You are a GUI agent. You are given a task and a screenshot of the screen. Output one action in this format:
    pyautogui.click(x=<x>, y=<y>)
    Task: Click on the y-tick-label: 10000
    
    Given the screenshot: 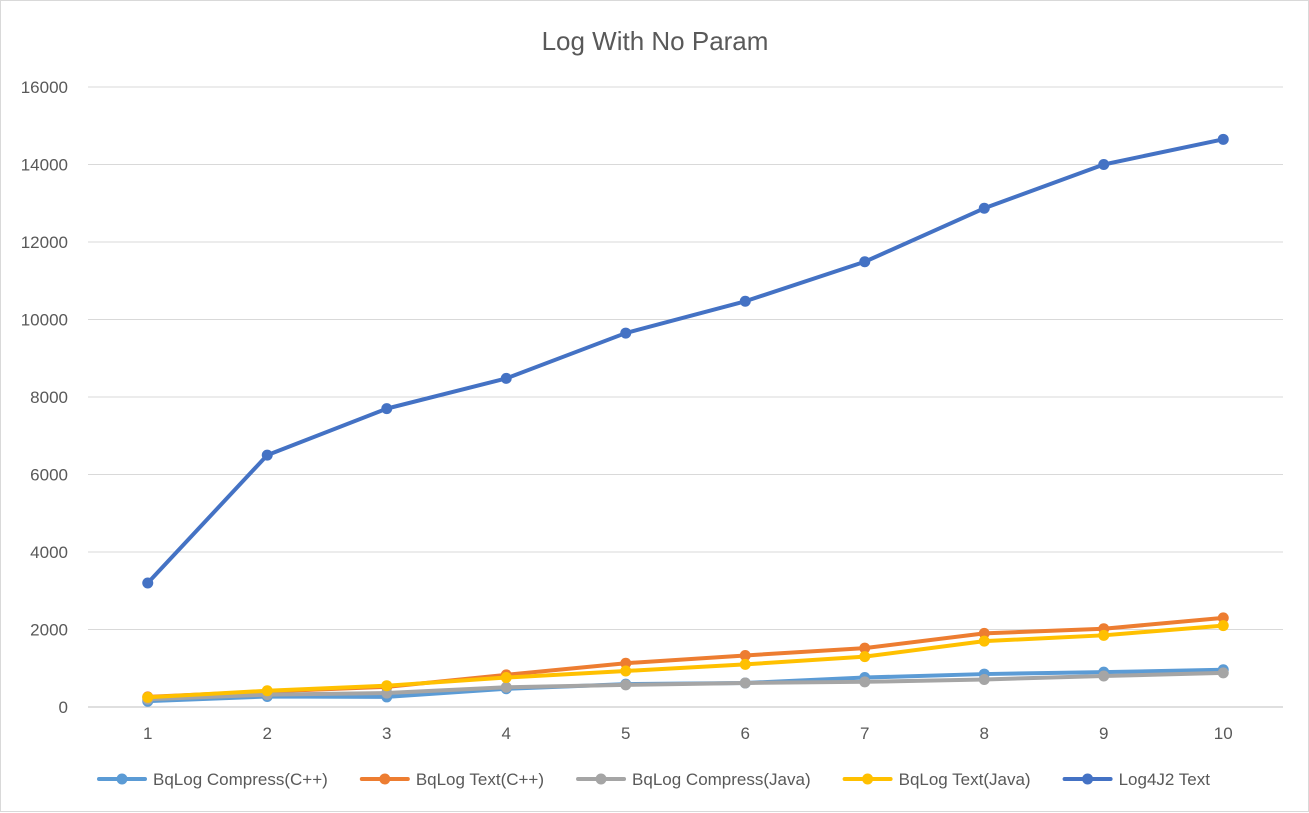 What is the action you would take?
    pyautogui.click(x=44, y=320)
    